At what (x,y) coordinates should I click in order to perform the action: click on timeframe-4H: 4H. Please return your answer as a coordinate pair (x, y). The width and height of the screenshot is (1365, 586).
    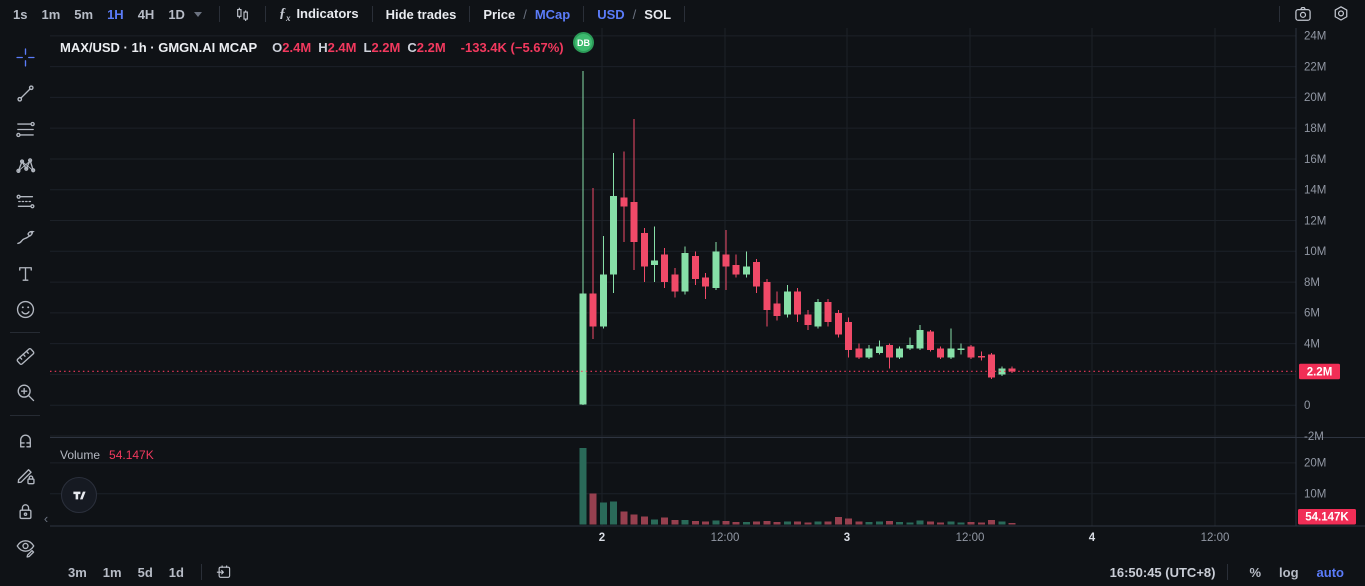
    Looking at the image, I should click on (146, 14).